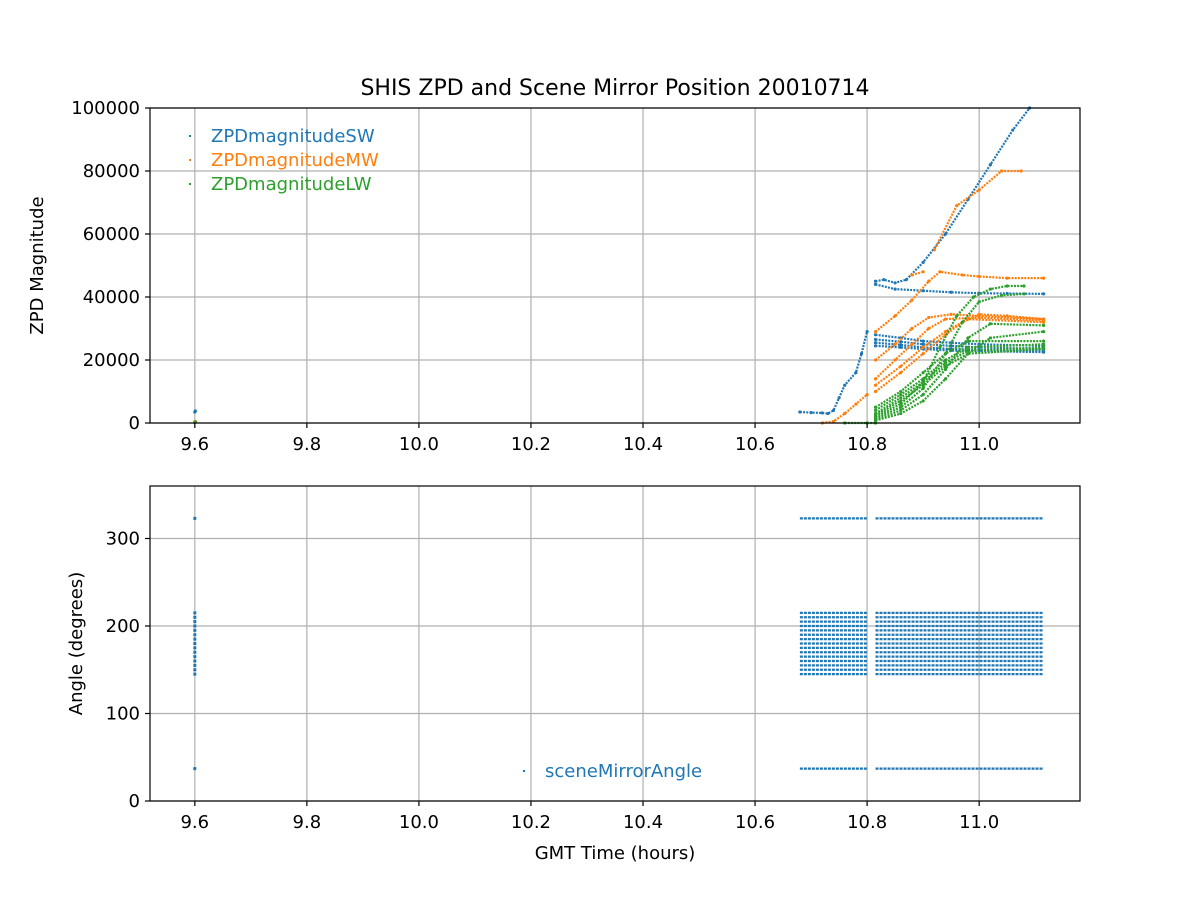 The height and width of the screenshot is (904, 1200). I want to click on y-tick-label: 60000, so click(111, 234).